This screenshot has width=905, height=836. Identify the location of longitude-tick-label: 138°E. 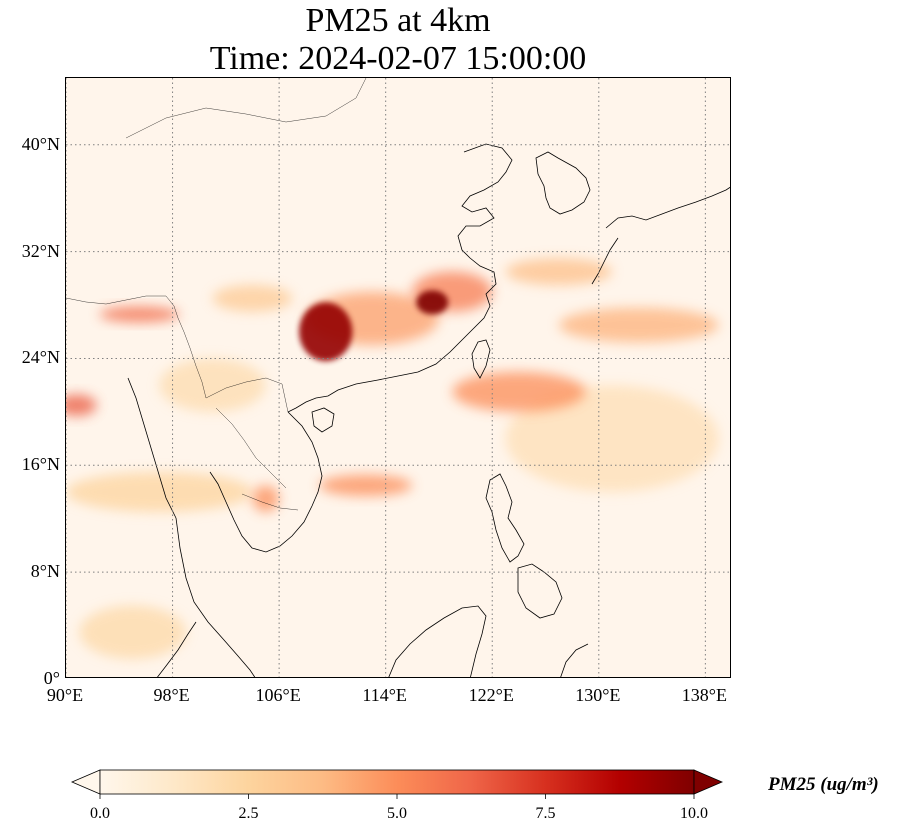
(704, 695).